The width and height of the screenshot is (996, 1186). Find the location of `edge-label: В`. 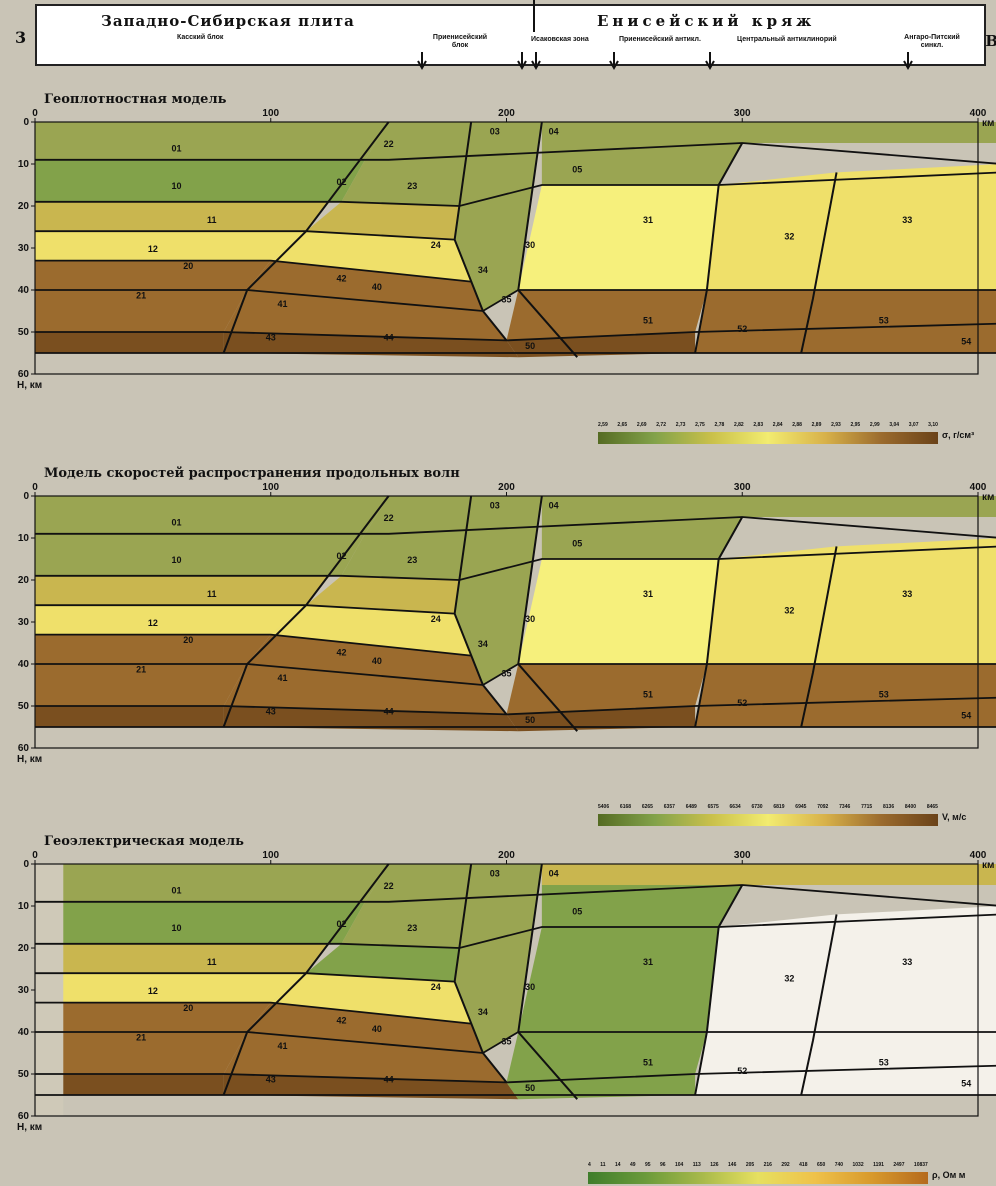

edge-label: В is located at coordinates (990, 41).